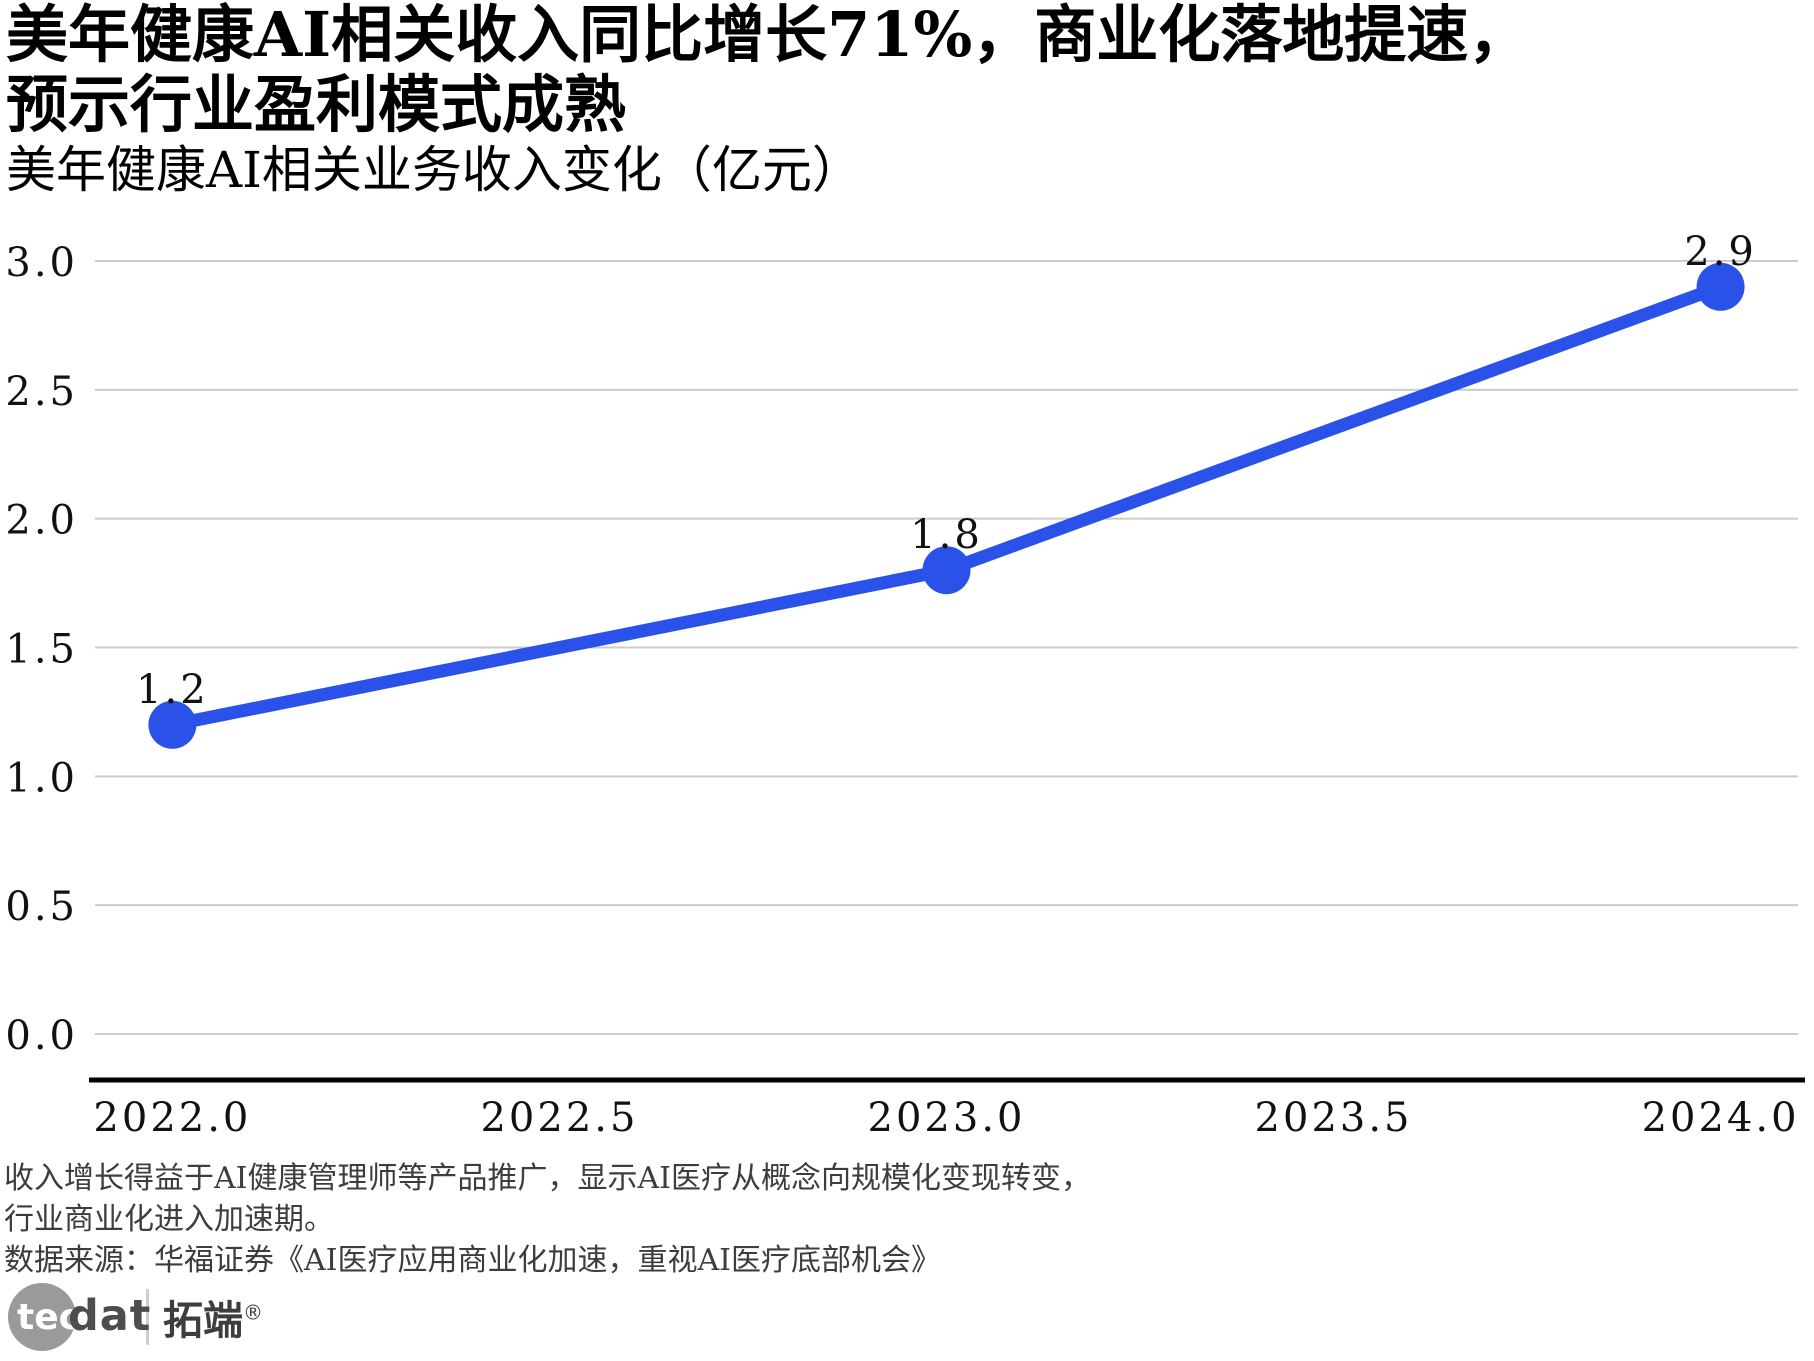 This screenshot has width=1814, height=1361. Describe the element at coordinates (559, 1118) in the screenshot. I see `x-tick-label: 2022.5` at that location.